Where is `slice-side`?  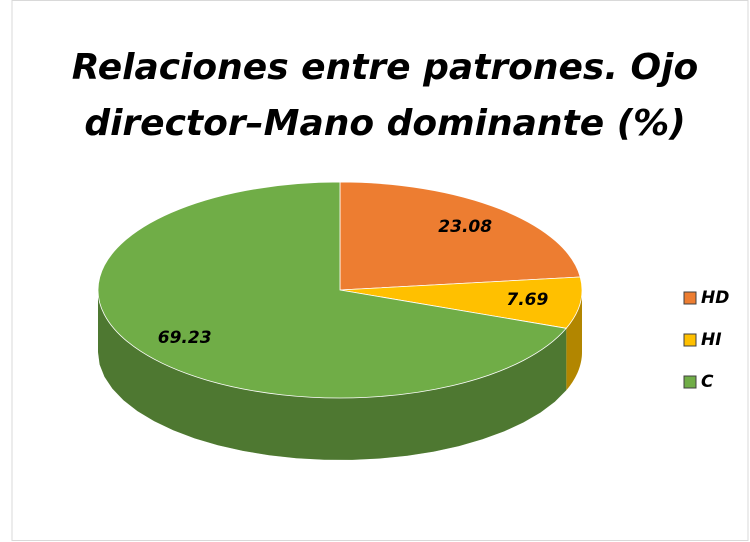
slice-side is located at coordinates (574, 340).